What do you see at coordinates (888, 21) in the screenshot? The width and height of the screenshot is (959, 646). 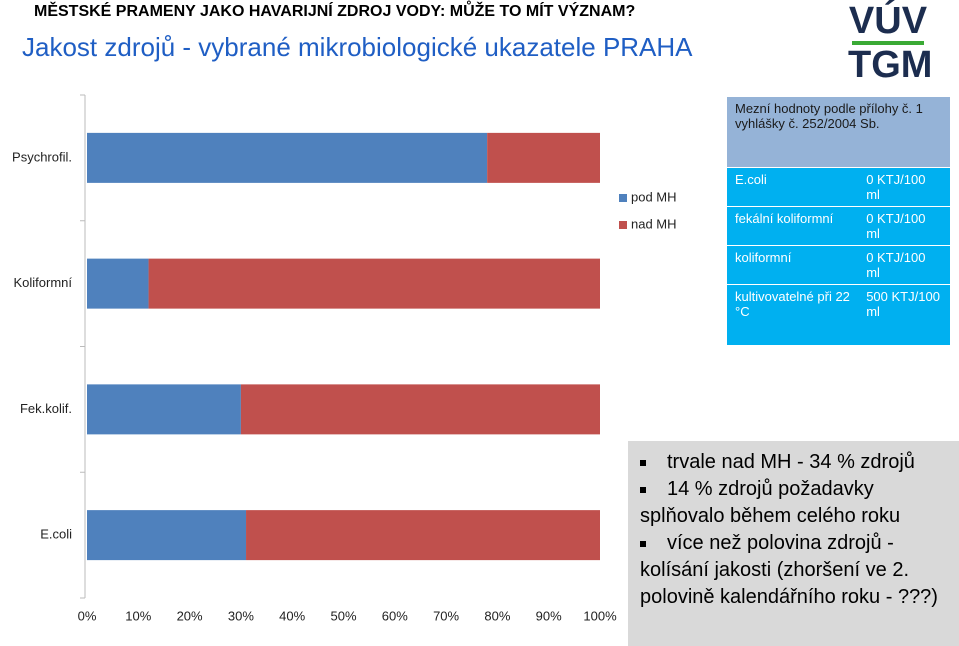 I see `logo-line: VÚV` at bounding box center [888, 21].